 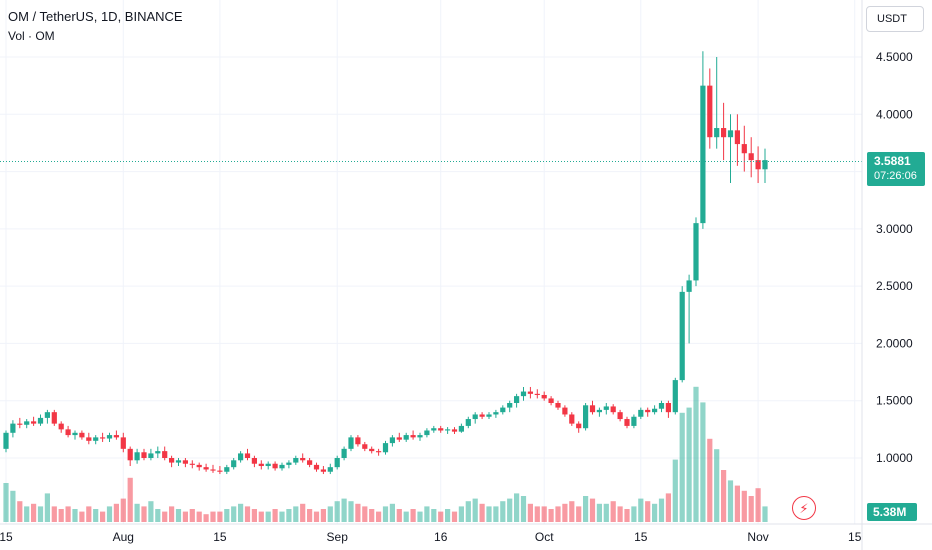 I want to click on currency-button: USDT, so click(x=895, y=19).